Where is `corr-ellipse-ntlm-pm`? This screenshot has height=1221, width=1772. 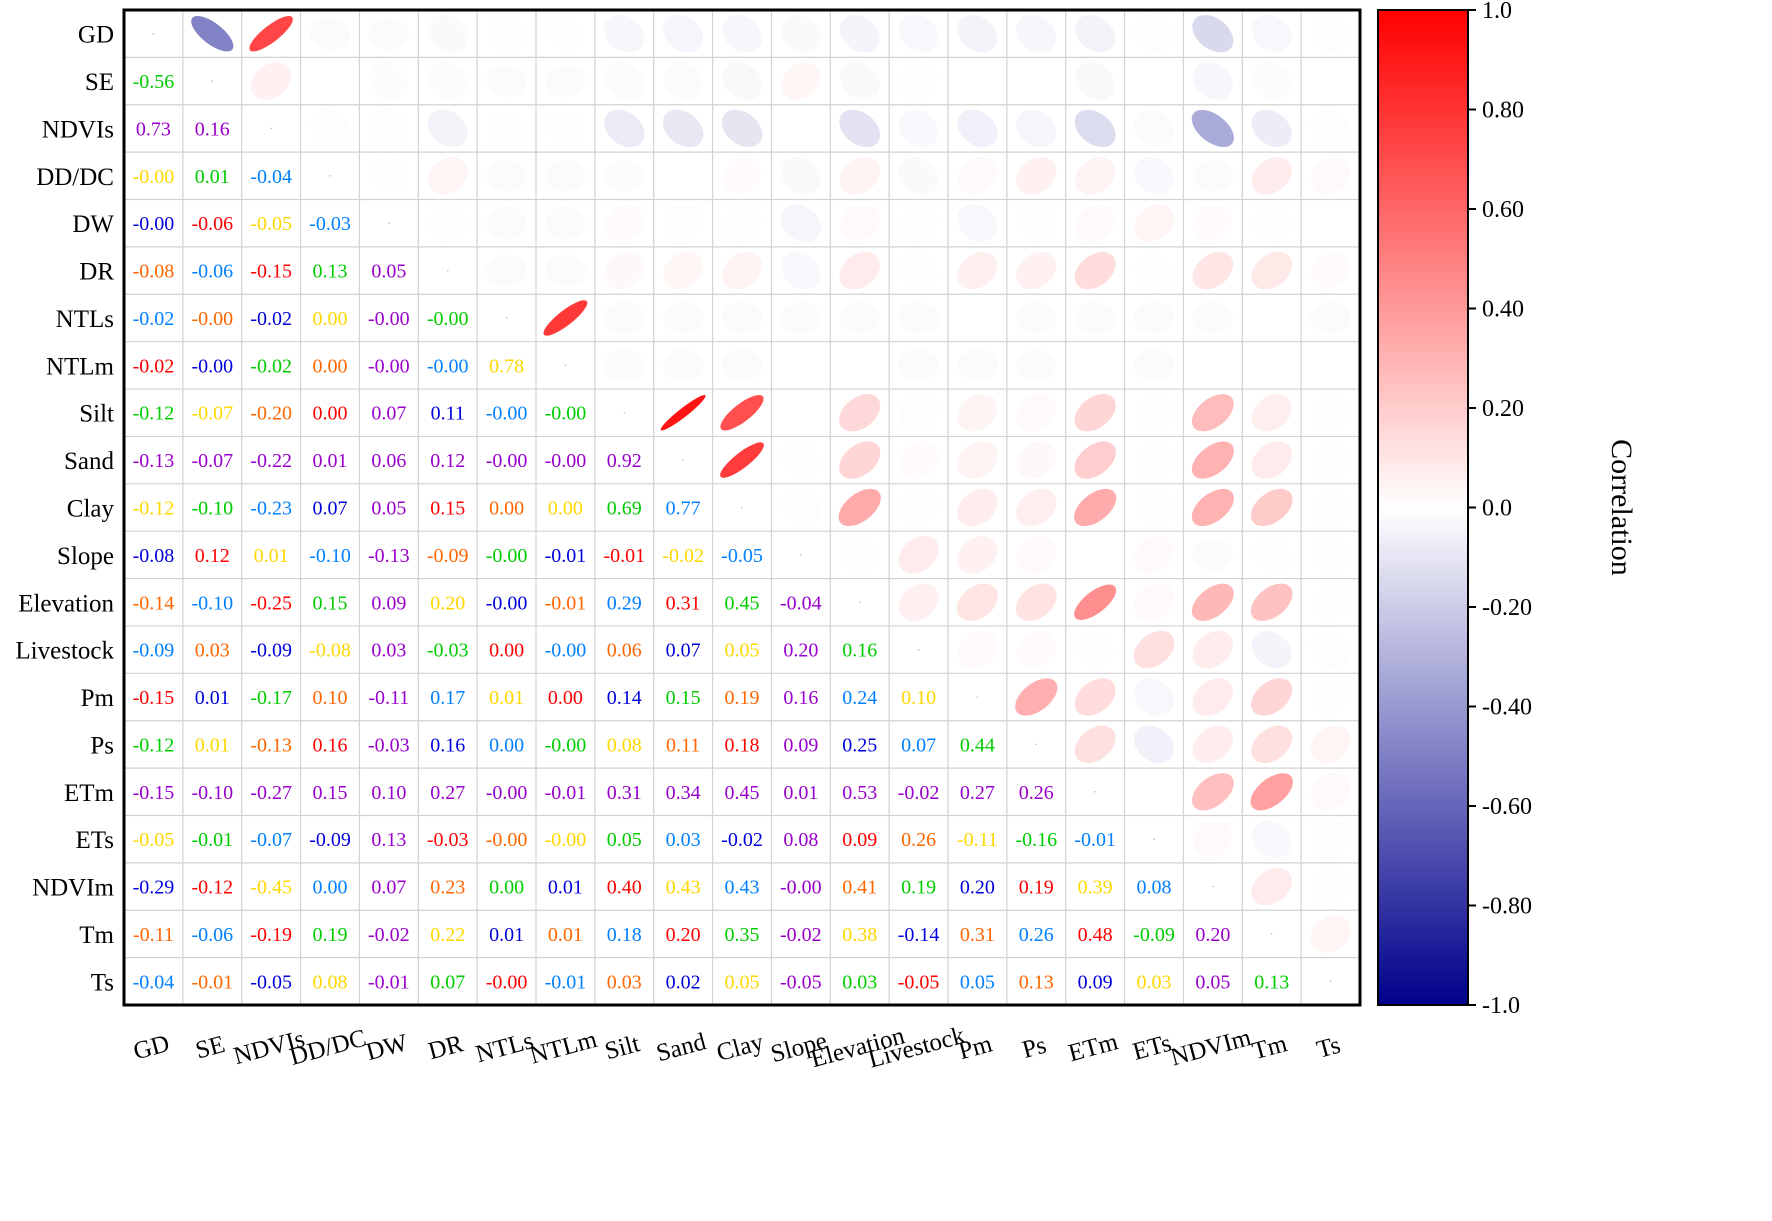
corr-ellipse-ntlm-pm is located at coordinates (977, 365).